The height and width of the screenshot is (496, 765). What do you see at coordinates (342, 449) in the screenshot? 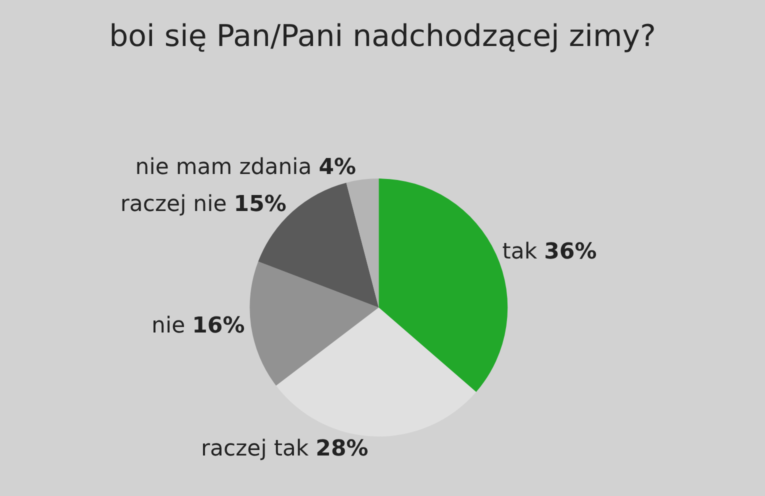
I see `data-label: 28%` at bounding box center [342, 449].